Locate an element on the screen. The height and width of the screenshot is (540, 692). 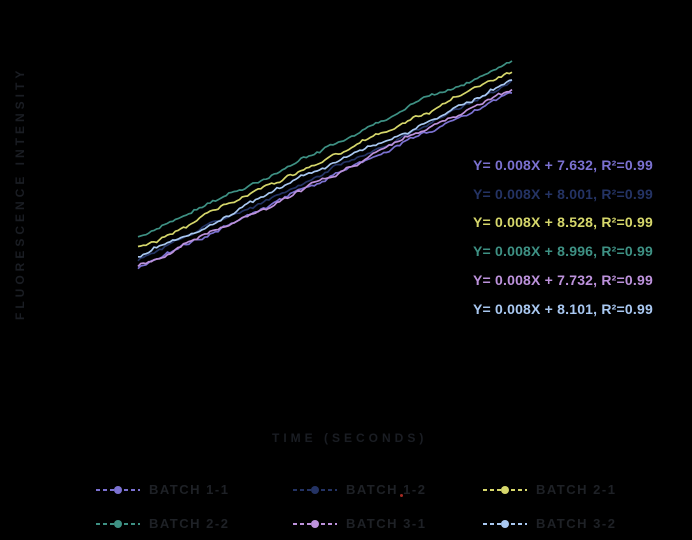
equation-label-6: Y= 0.008X + 8.101, R²=0.99 is located at coordinates (563, 308).